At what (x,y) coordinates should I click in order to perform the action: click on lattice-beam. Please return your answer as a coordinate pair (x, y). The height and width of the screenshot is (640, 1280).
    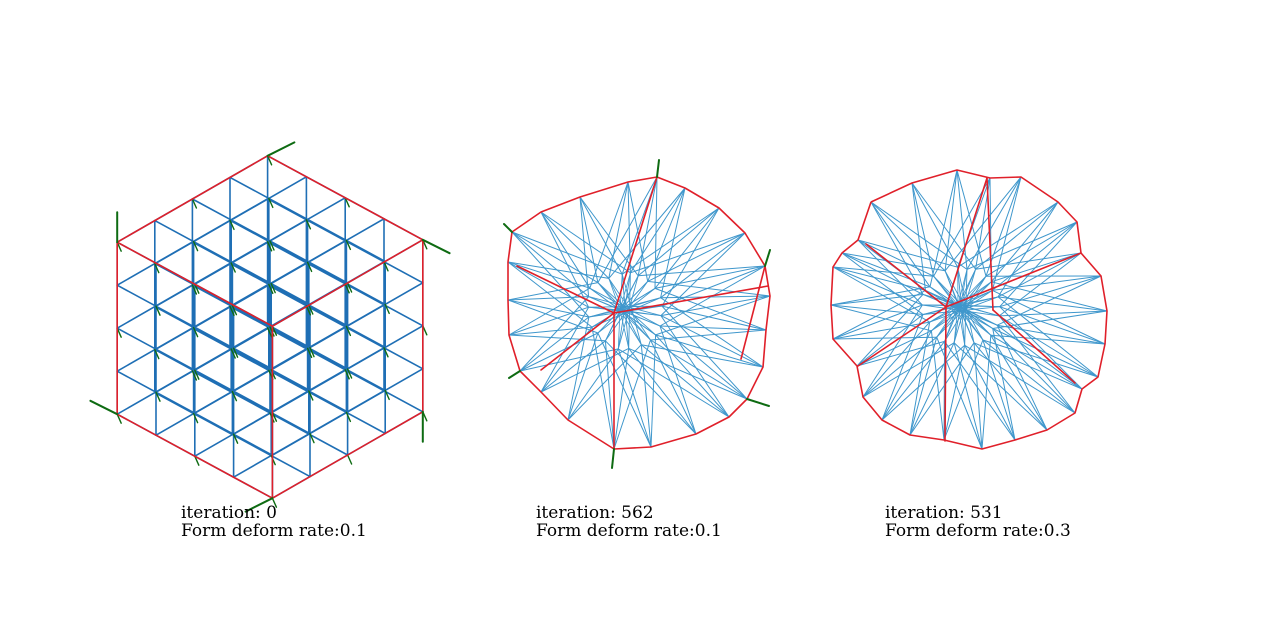
    Looking at the image, I should click on (231, 392).